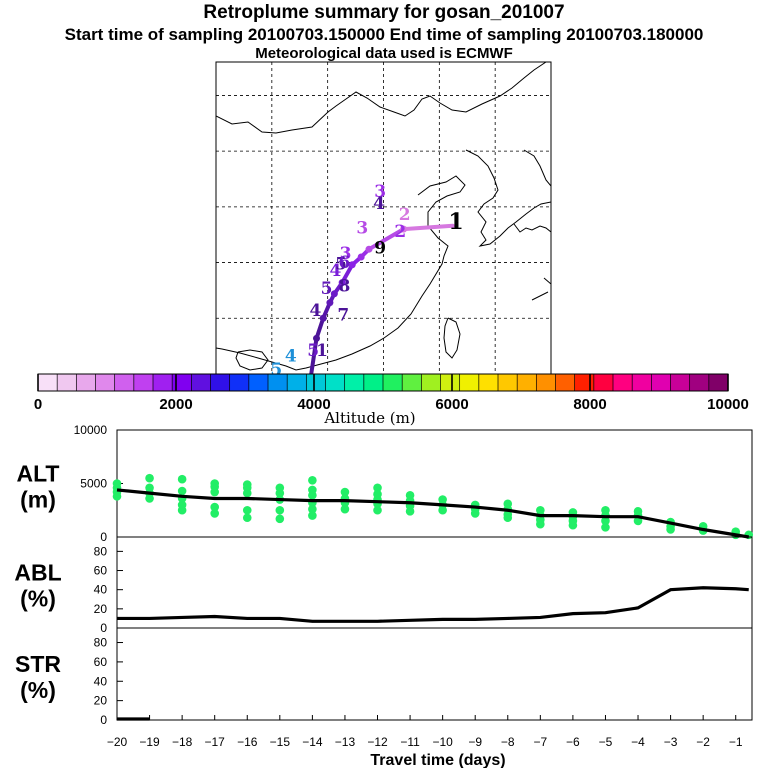 The image size is (768, 768). Describe the element at coordinates (728, 404) in the screenshot. I see `colorbar-tick-label: 10000` at that location.